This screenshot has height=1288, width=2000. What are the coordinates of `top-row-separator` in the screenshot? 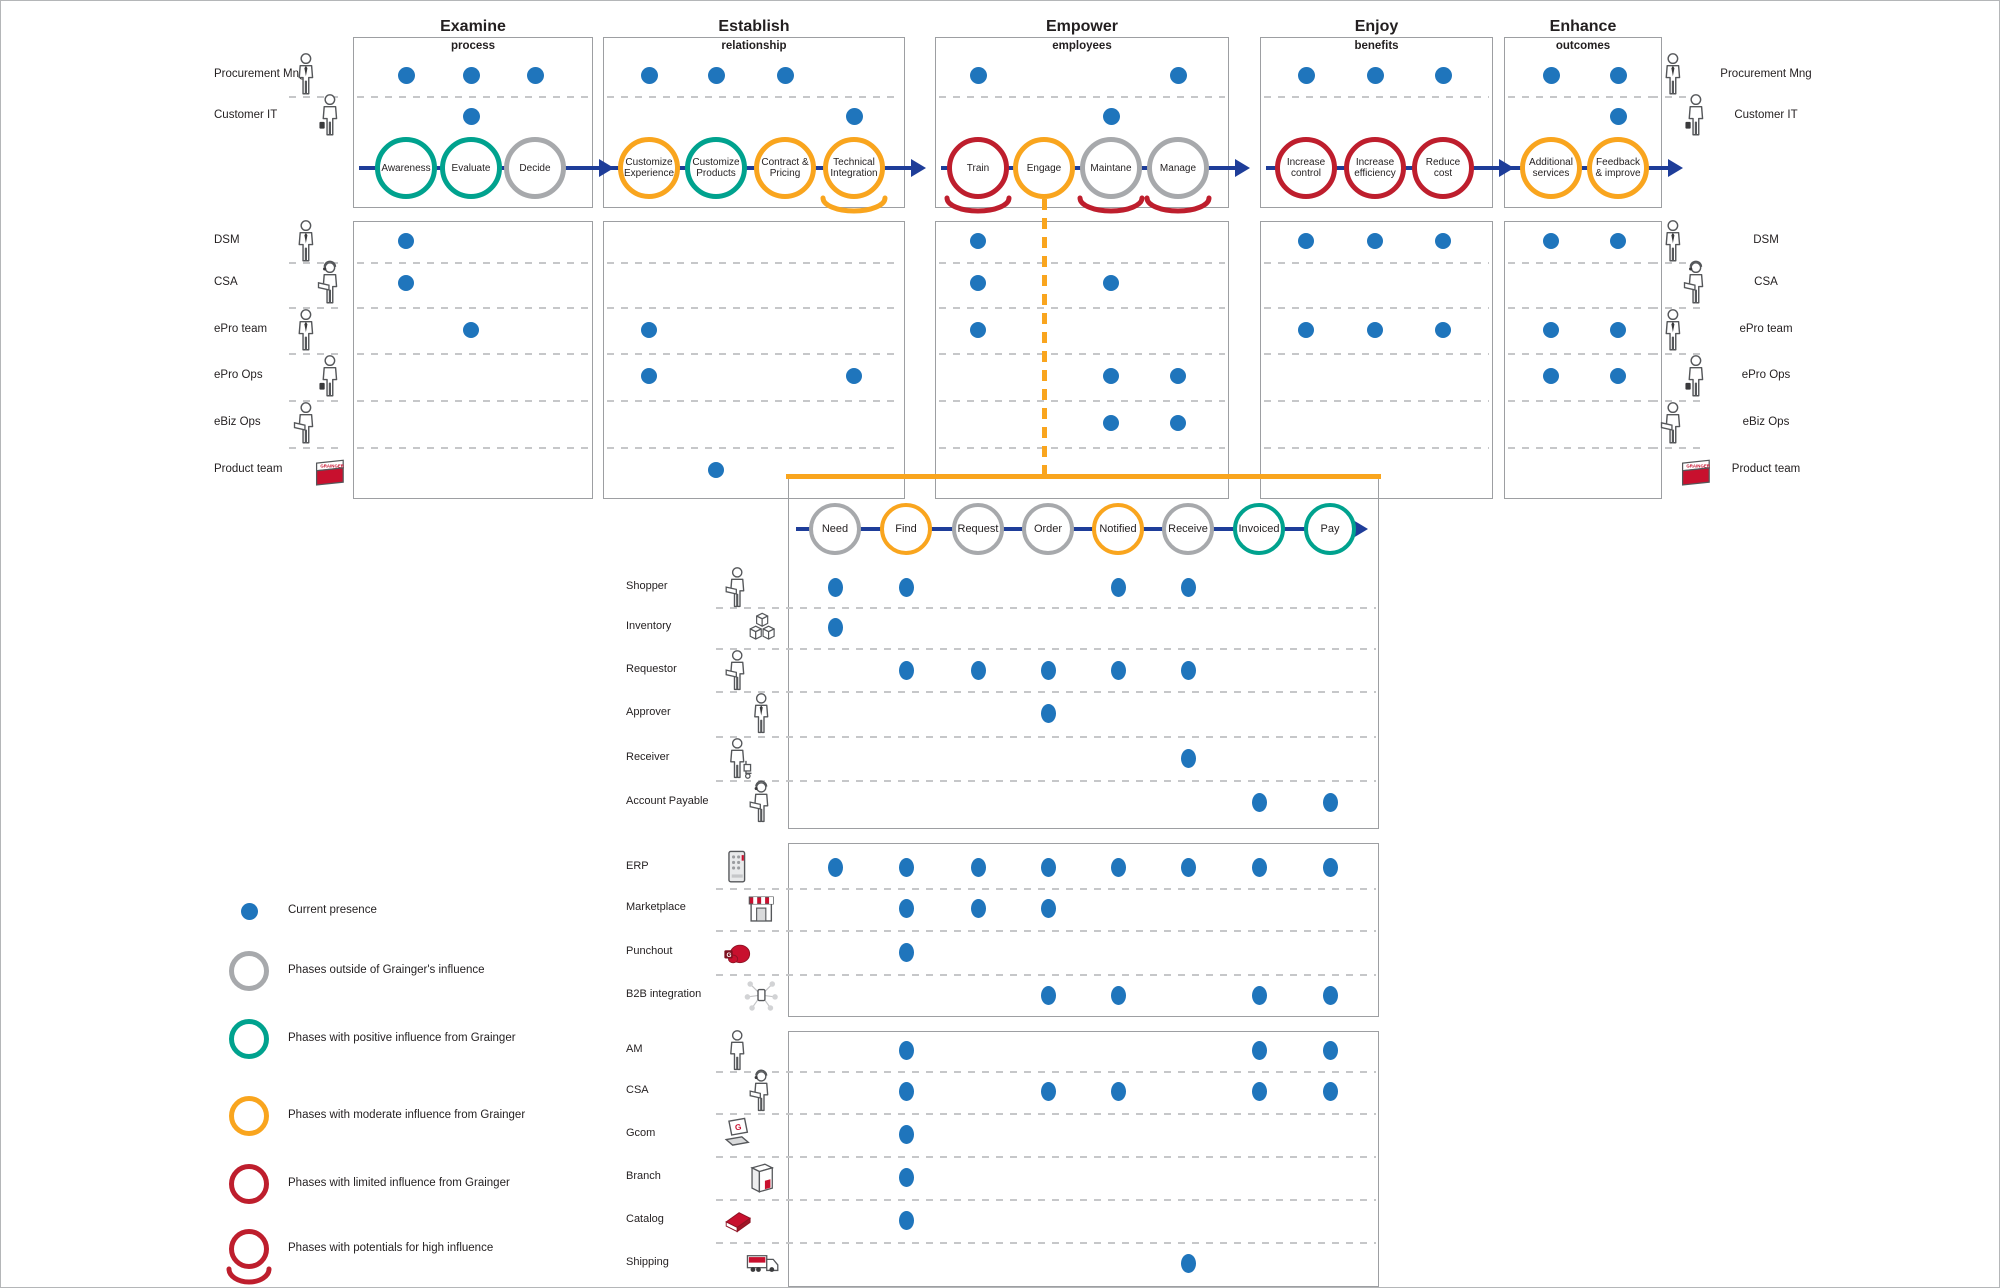 It's located at (754, 97).